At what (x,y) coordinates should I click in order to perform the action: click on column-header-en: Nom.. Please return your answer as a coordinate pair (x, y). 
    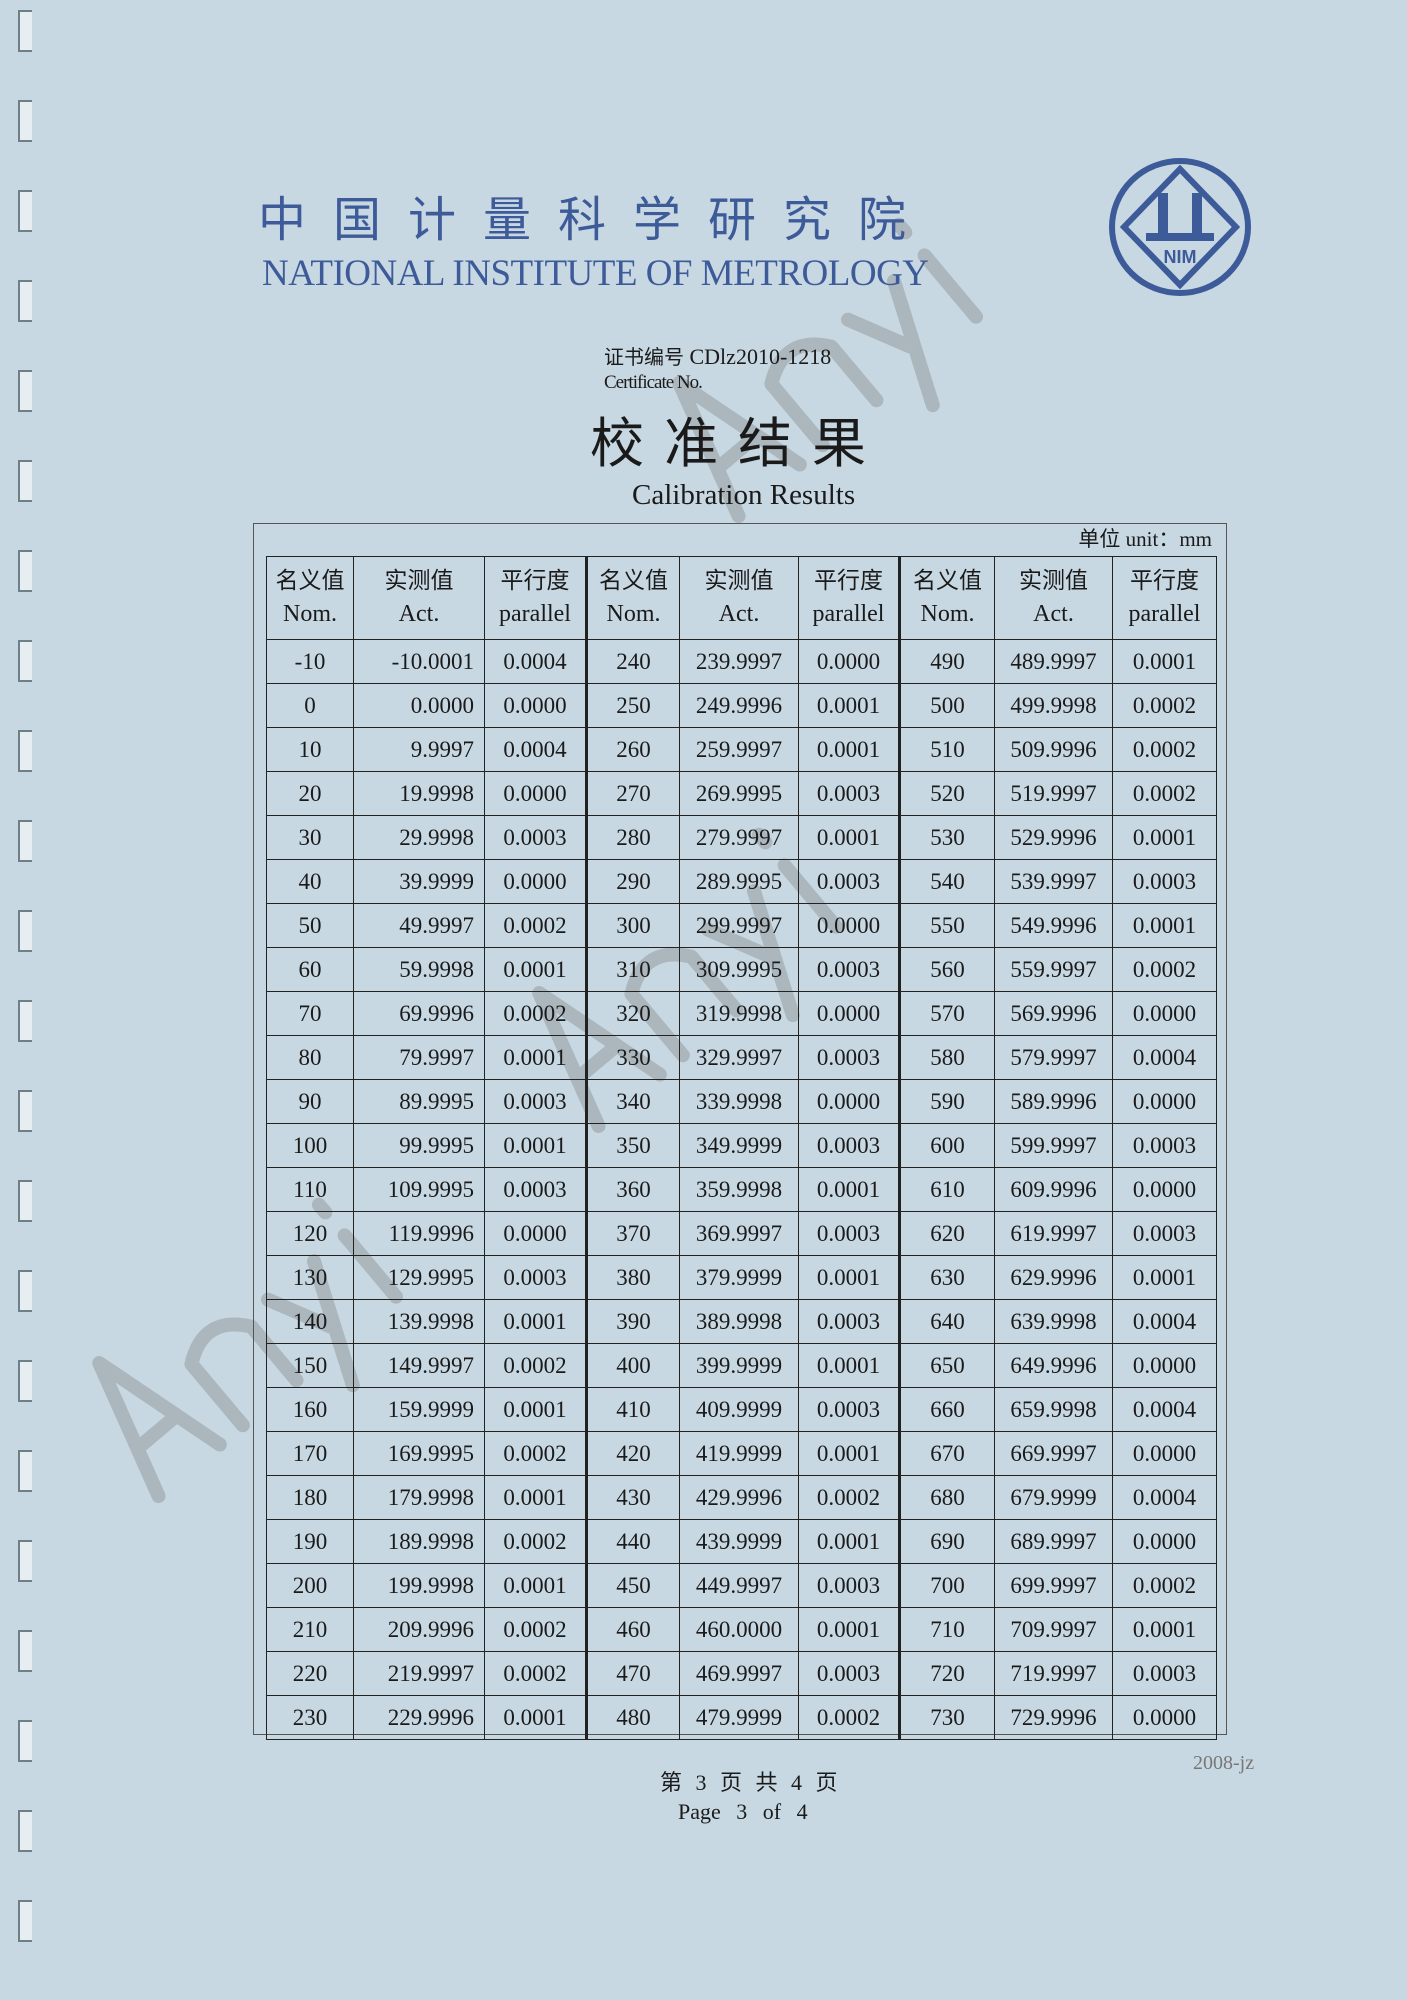
    Looking at the image, I should click on (310, 614).